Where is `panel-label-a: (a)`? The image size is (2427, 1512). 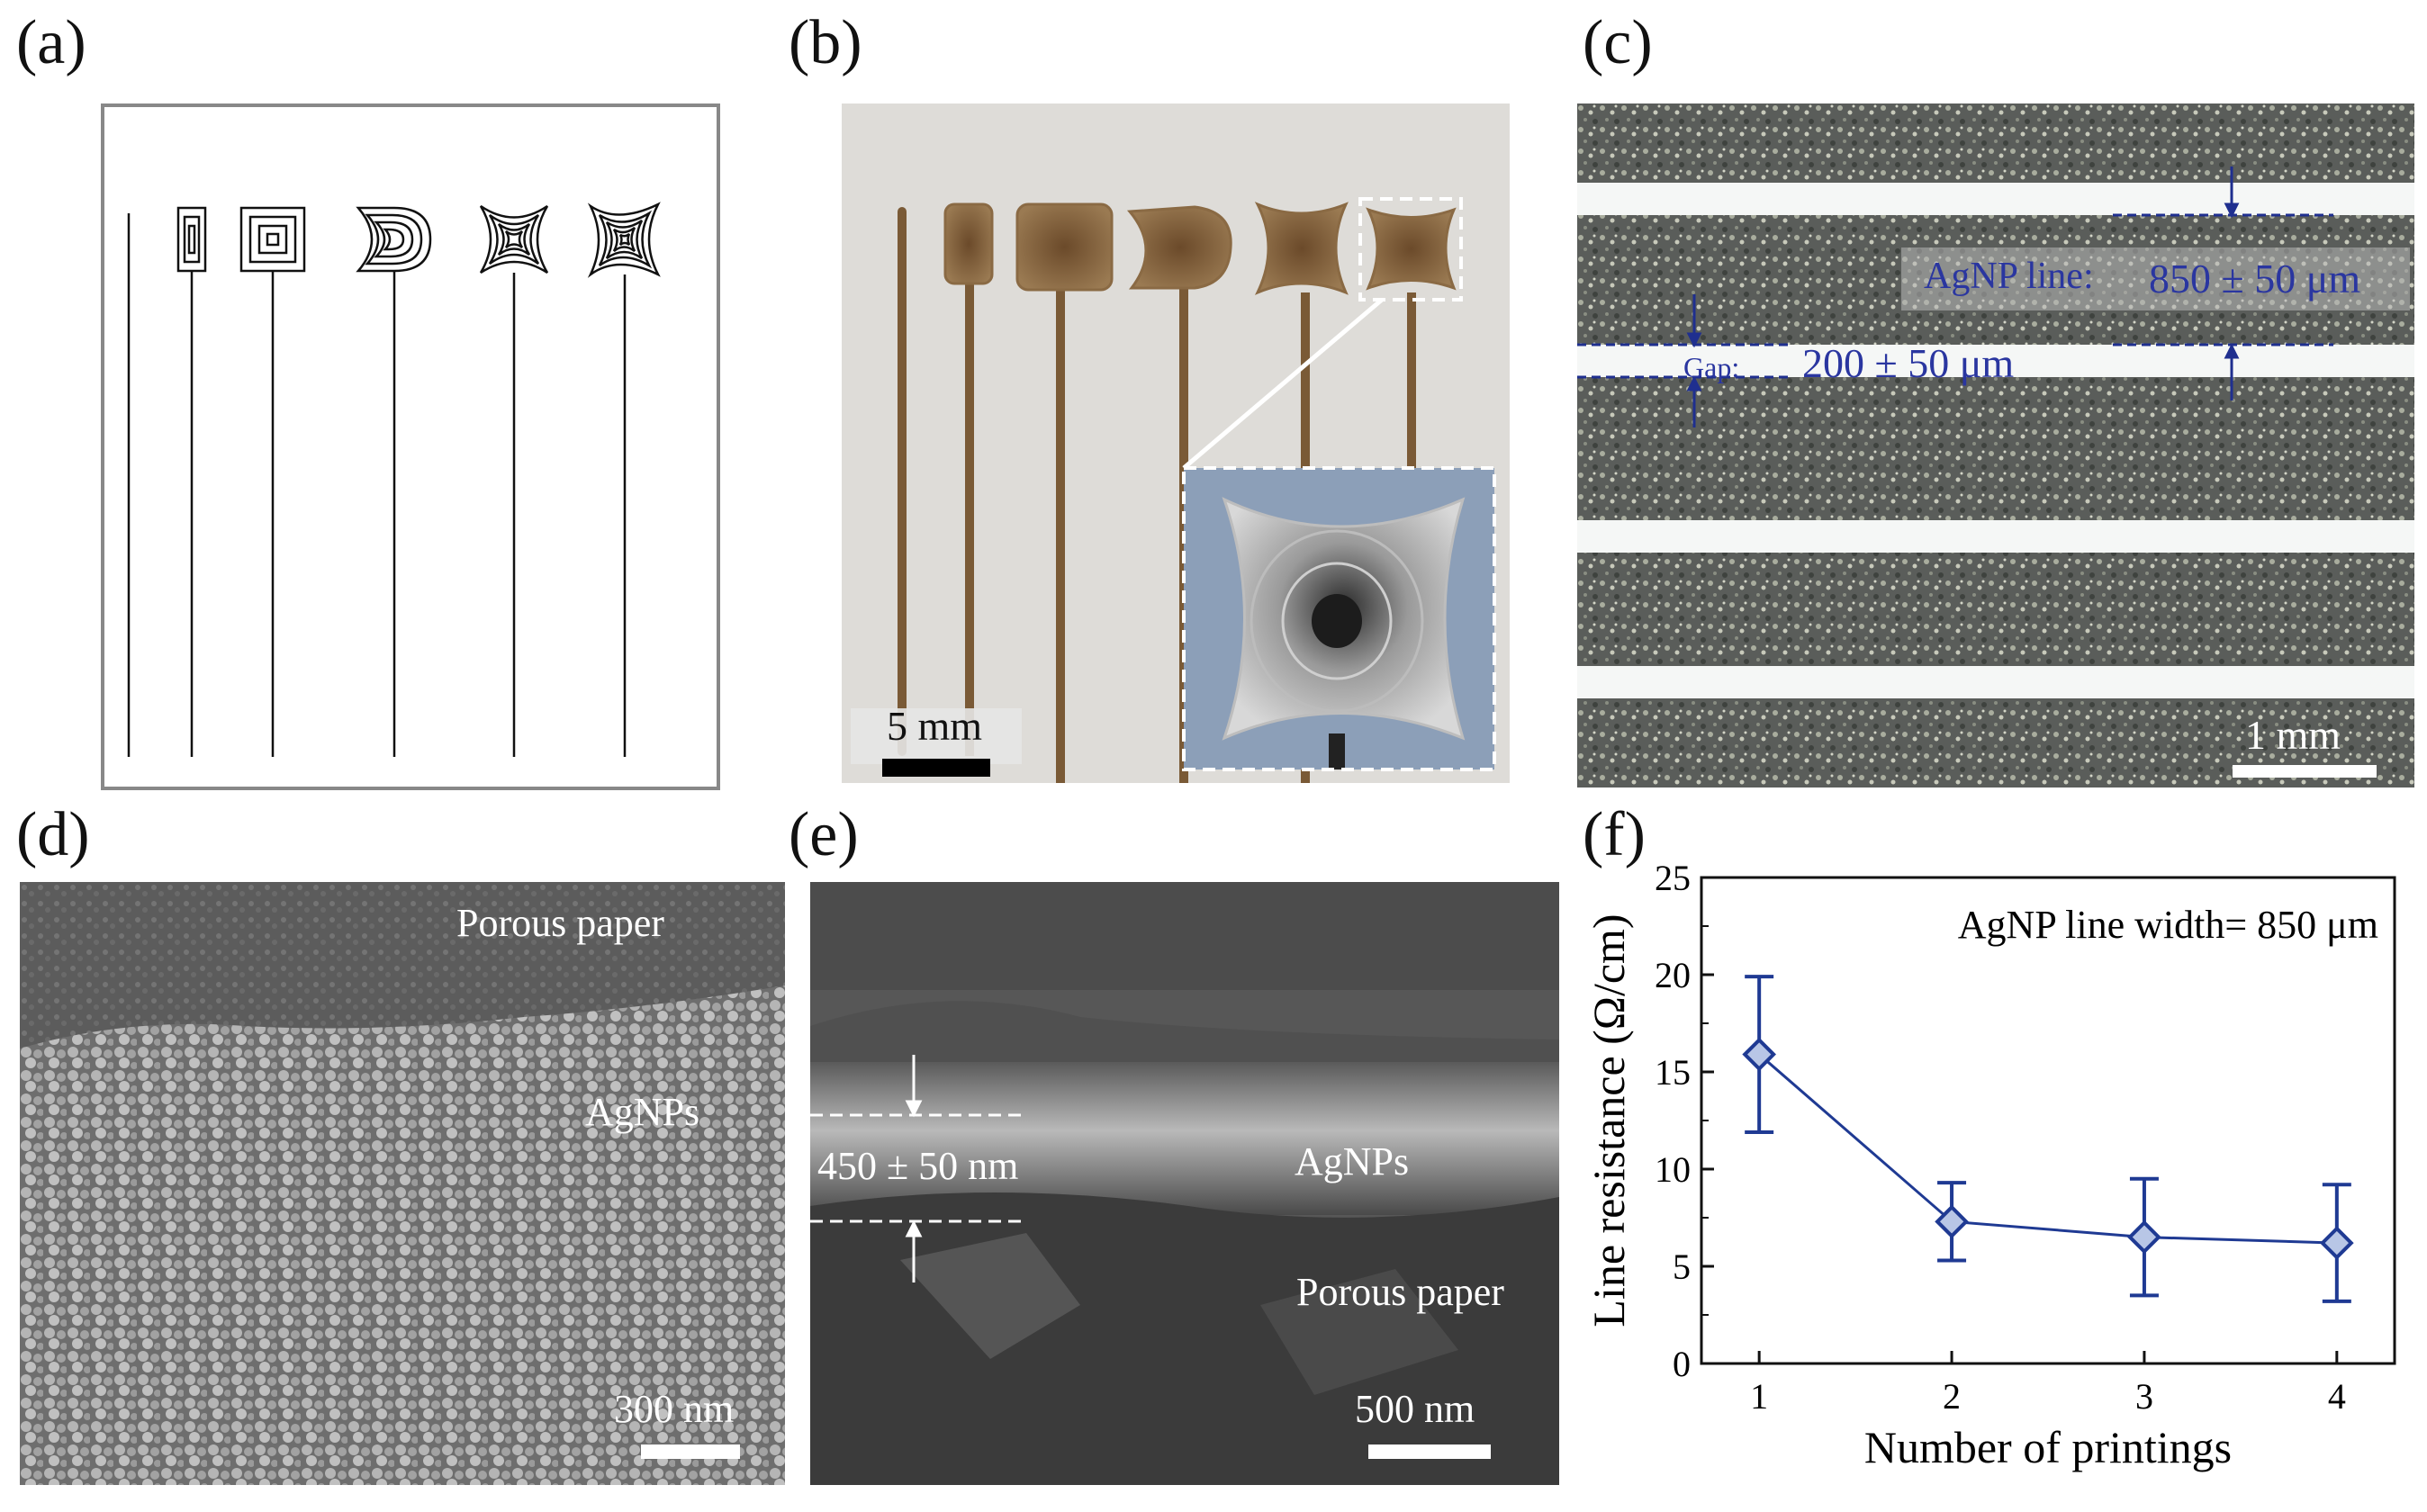
panel-label-a: (a) is located at coordinates (51, 42).